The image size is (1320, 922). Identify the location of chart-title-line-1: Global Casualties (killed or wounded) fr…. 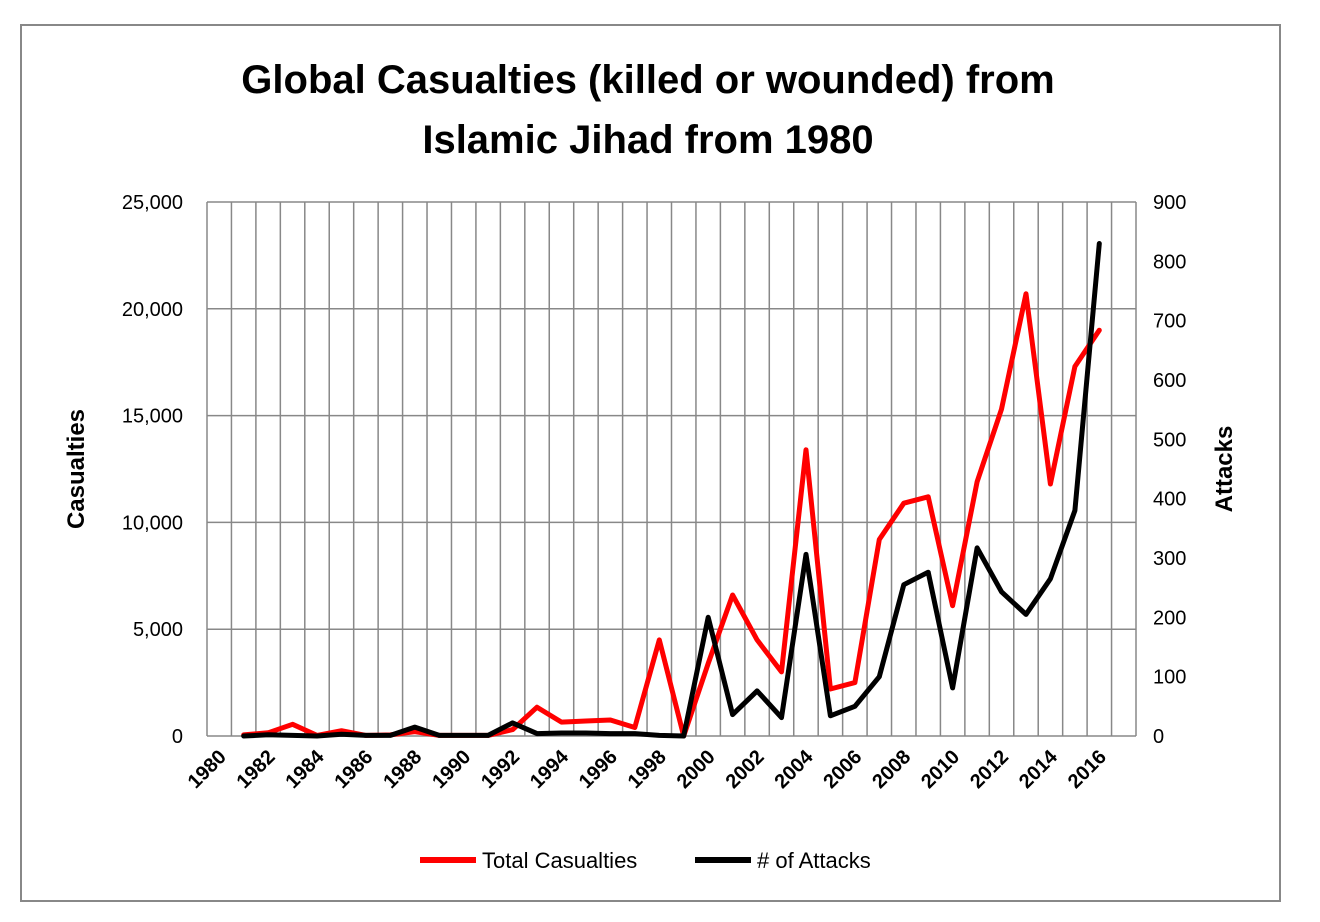
(647, 80).